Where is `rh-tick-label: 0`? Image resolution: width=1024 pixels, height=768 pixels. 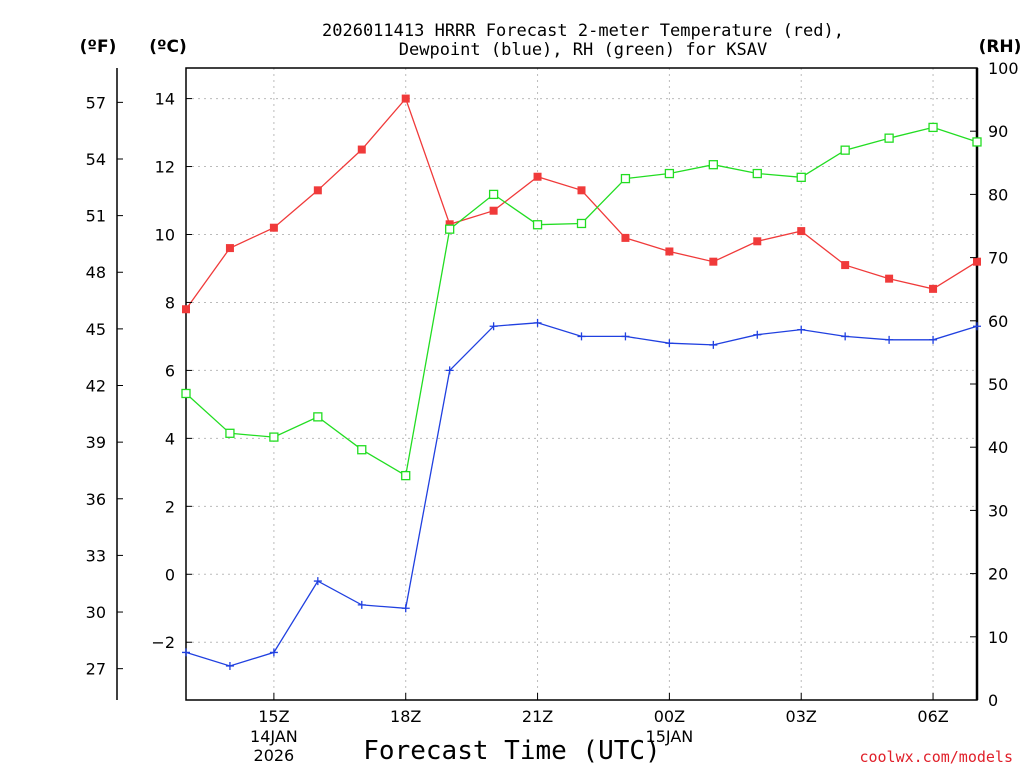 rh-tick-label: 0 is located at coordinates (993, 700).